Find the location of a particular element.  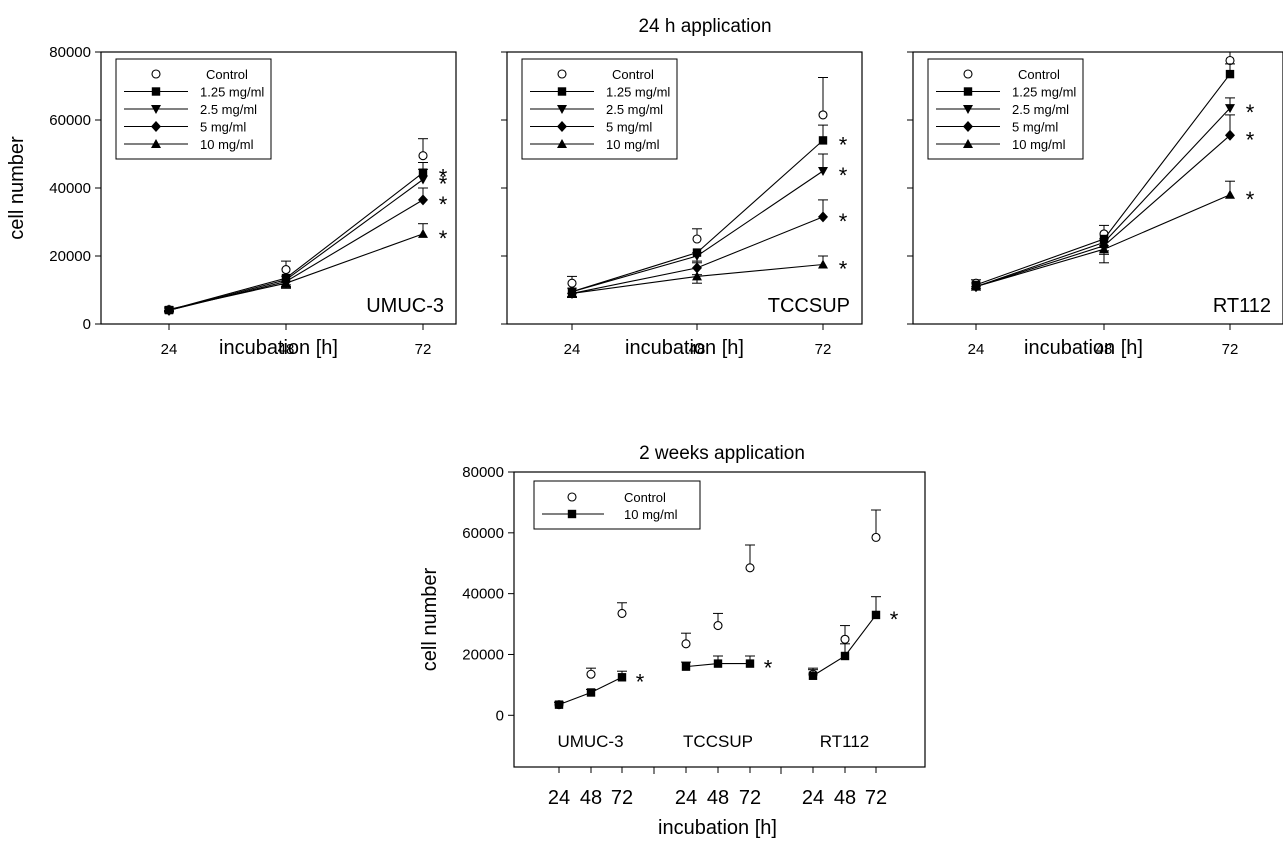

group-rt112: 24 48 72 RT112 * is located at coordinates (850, 659).